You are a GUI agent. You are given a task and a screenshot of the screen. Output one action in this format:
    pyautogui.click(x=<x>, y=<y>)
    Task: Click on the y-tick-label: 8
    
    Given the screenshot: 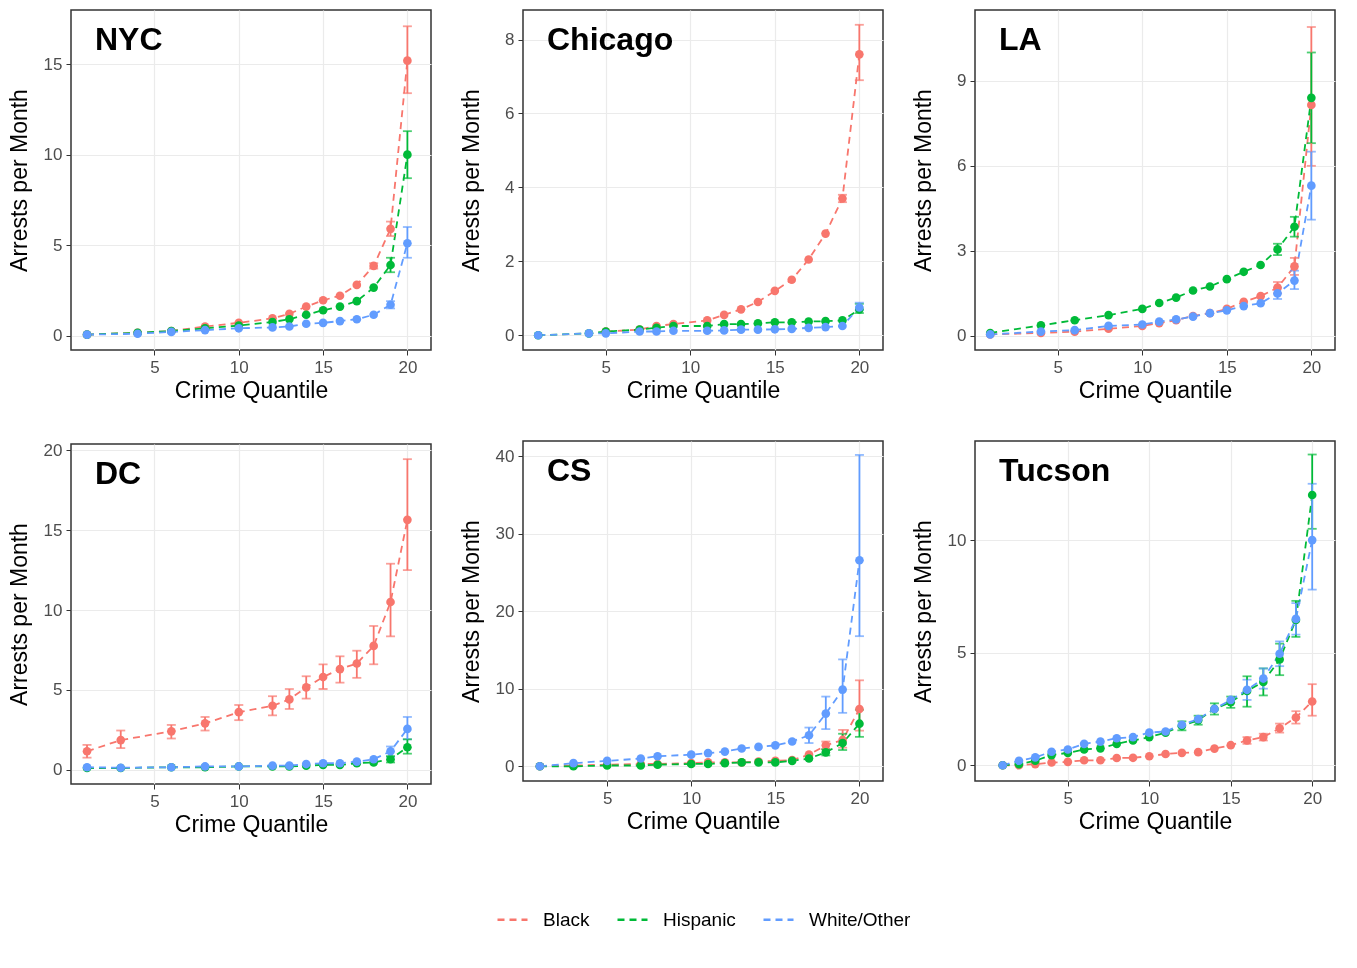 What is the action you would take?
    pyautogui.click(x=510, y=40)
    